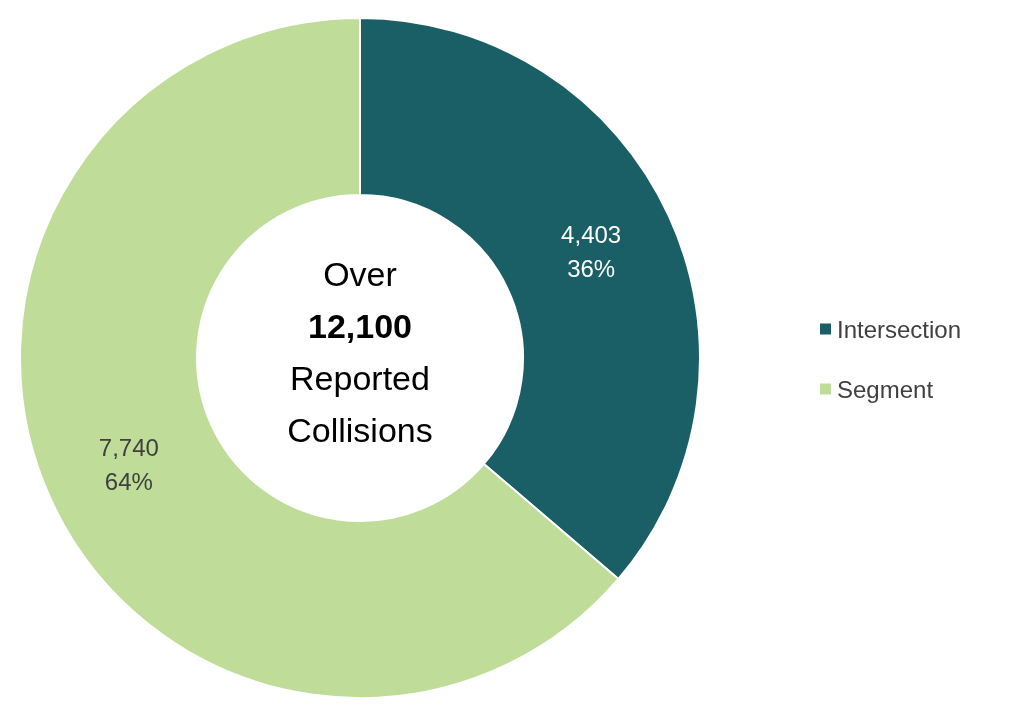  What do you see at coordinates (360, 430) in the screenshot?
I see `text: Collisions` at bounding box center [360, 430].